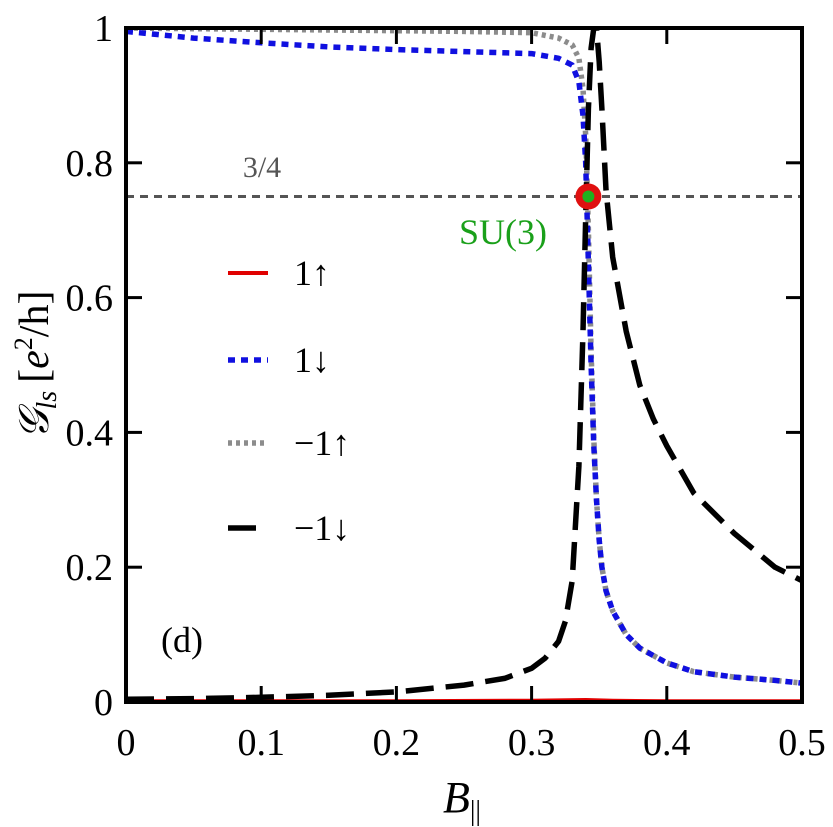  What do you see at coordinates (35, 376) in the screenshot?
I see `y-axis-label-open: [` at bounding box center [35, 376].